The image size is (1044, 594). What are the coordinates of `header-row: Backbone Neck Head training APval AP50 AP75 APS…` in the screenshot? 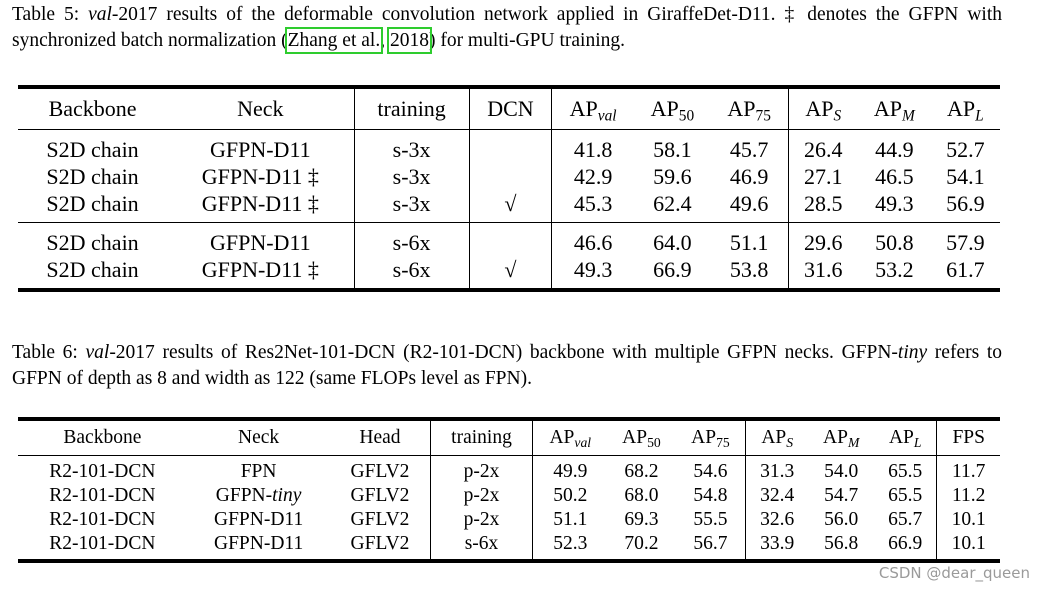 It's located at (509, 437).